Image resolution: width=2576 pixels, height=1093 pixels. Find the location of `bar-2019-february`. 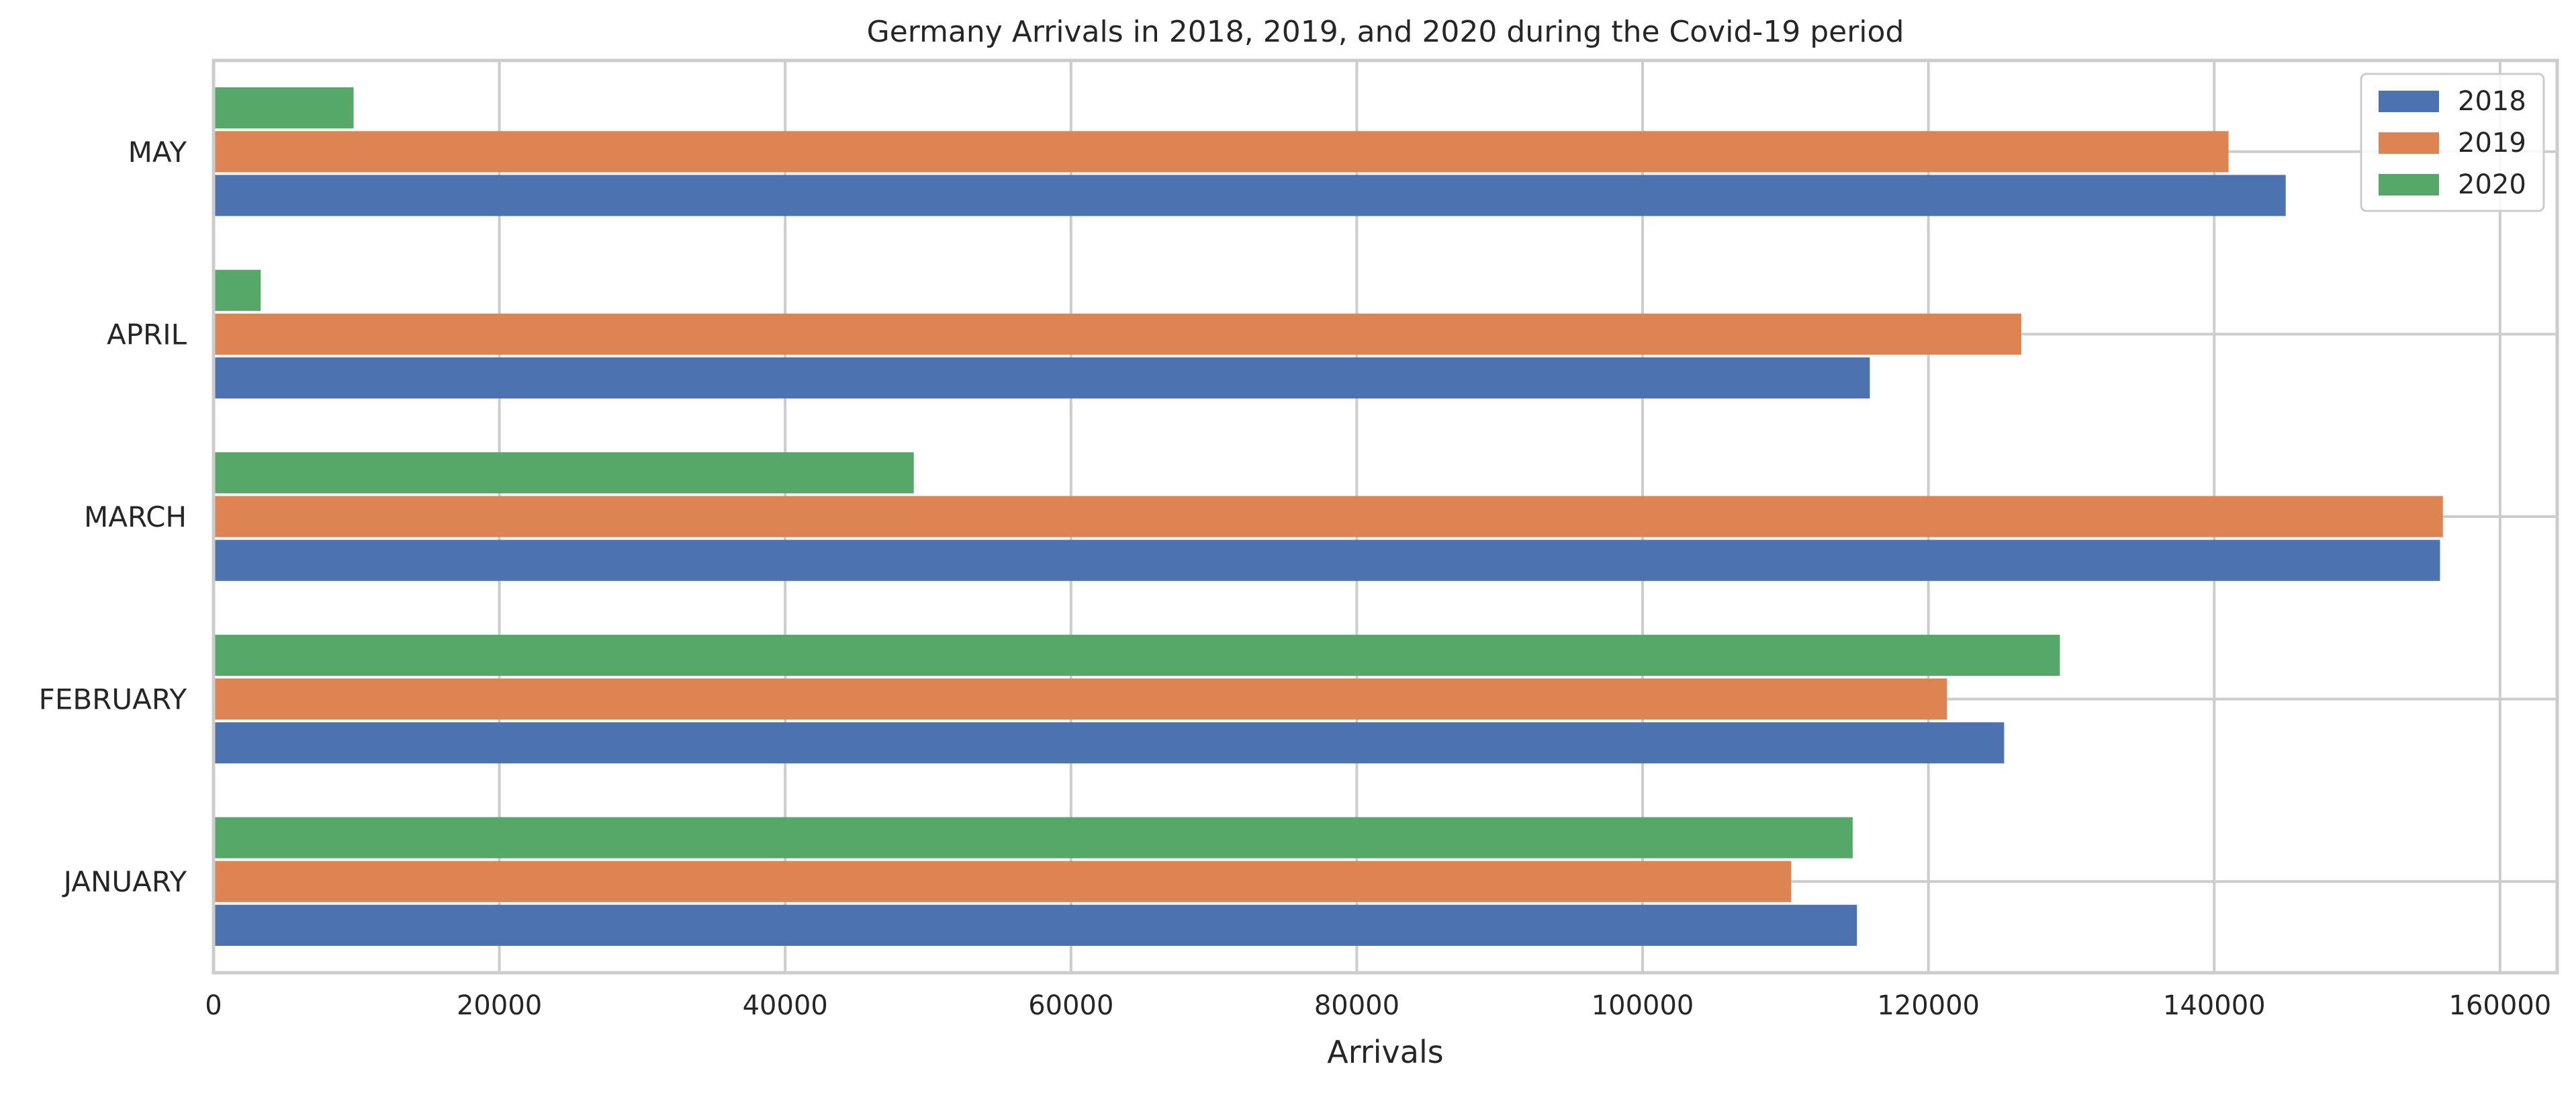

bar-2019-february is located at coordinates (1080, 699).